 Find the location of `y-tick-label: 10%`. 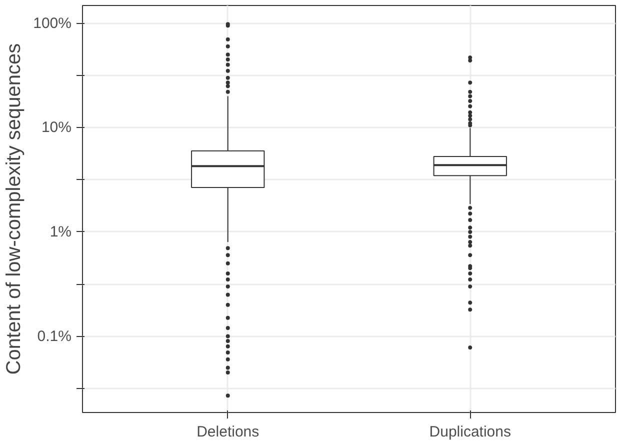

y-tick-label: 10% is located at coordinates (56, 127).